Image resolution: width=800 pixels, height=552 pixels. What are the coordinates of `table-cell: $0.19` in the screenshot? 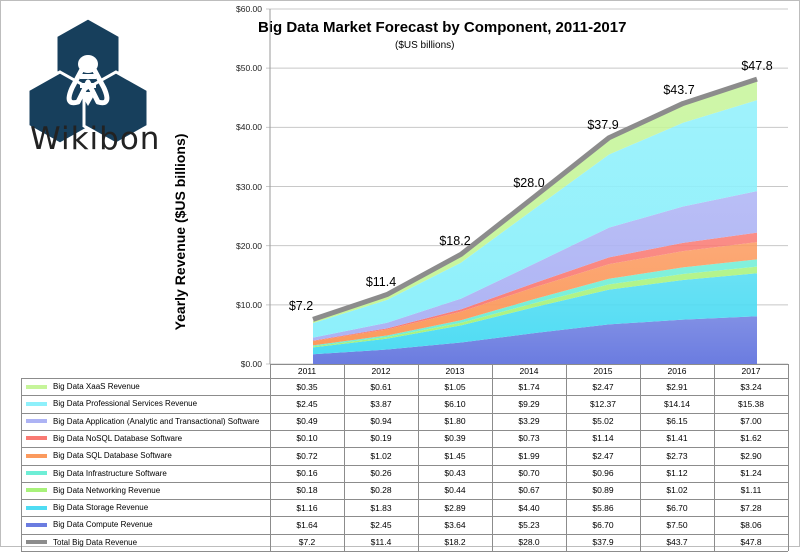 It's located at (381, 438).